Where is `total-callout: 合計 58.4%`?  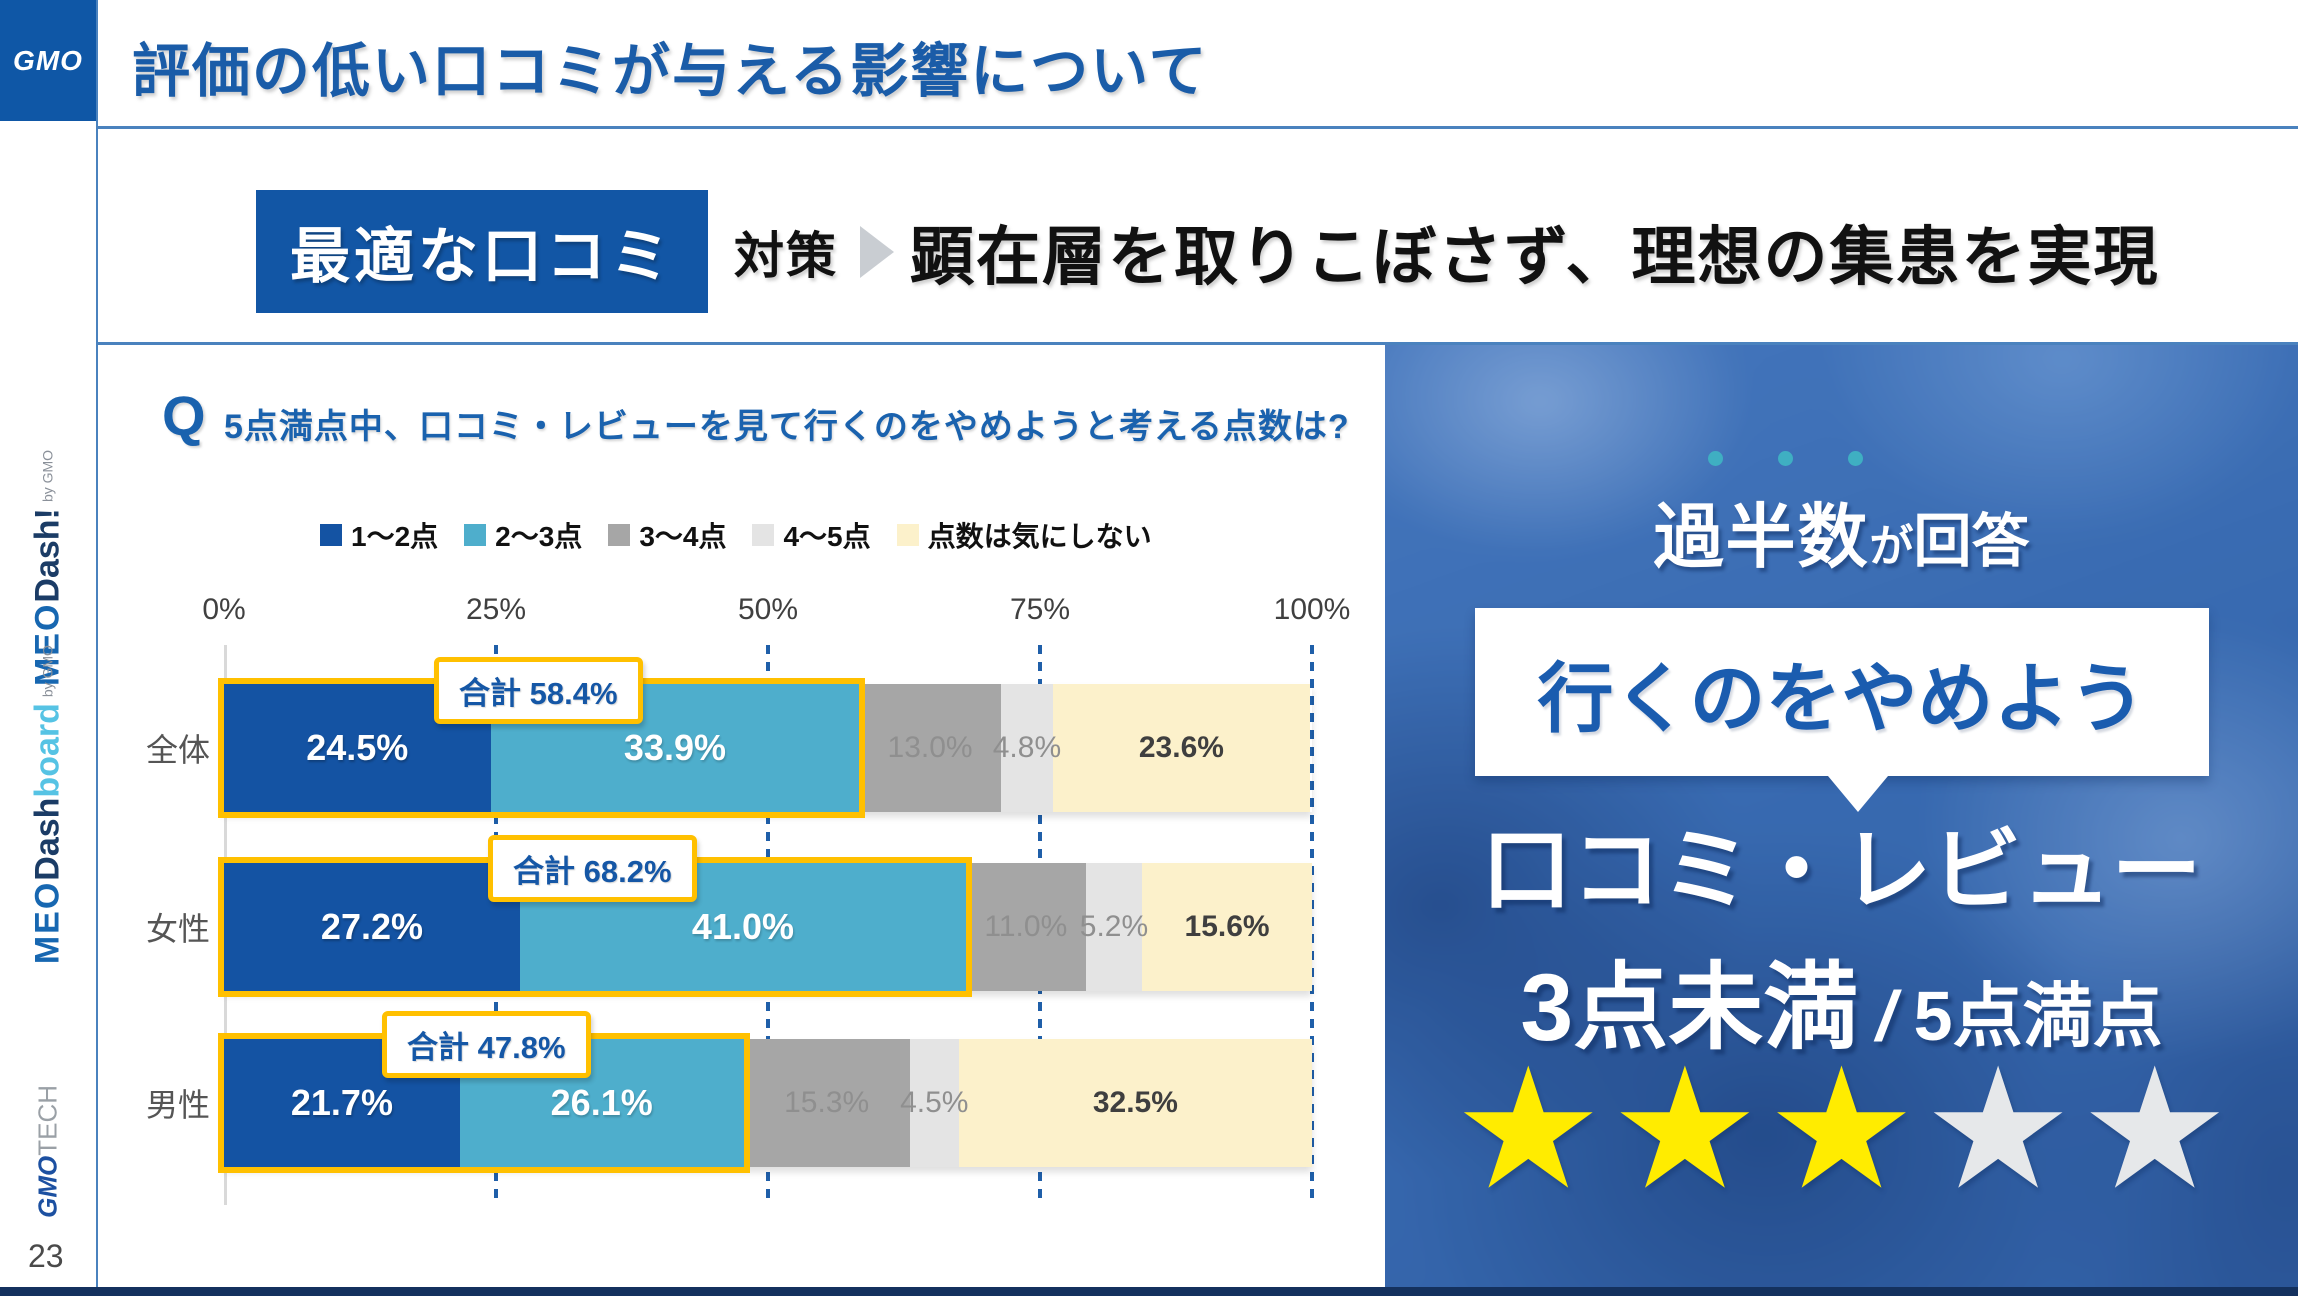 total-callout: 合計 58.4% is located at coordinates (538, 690).